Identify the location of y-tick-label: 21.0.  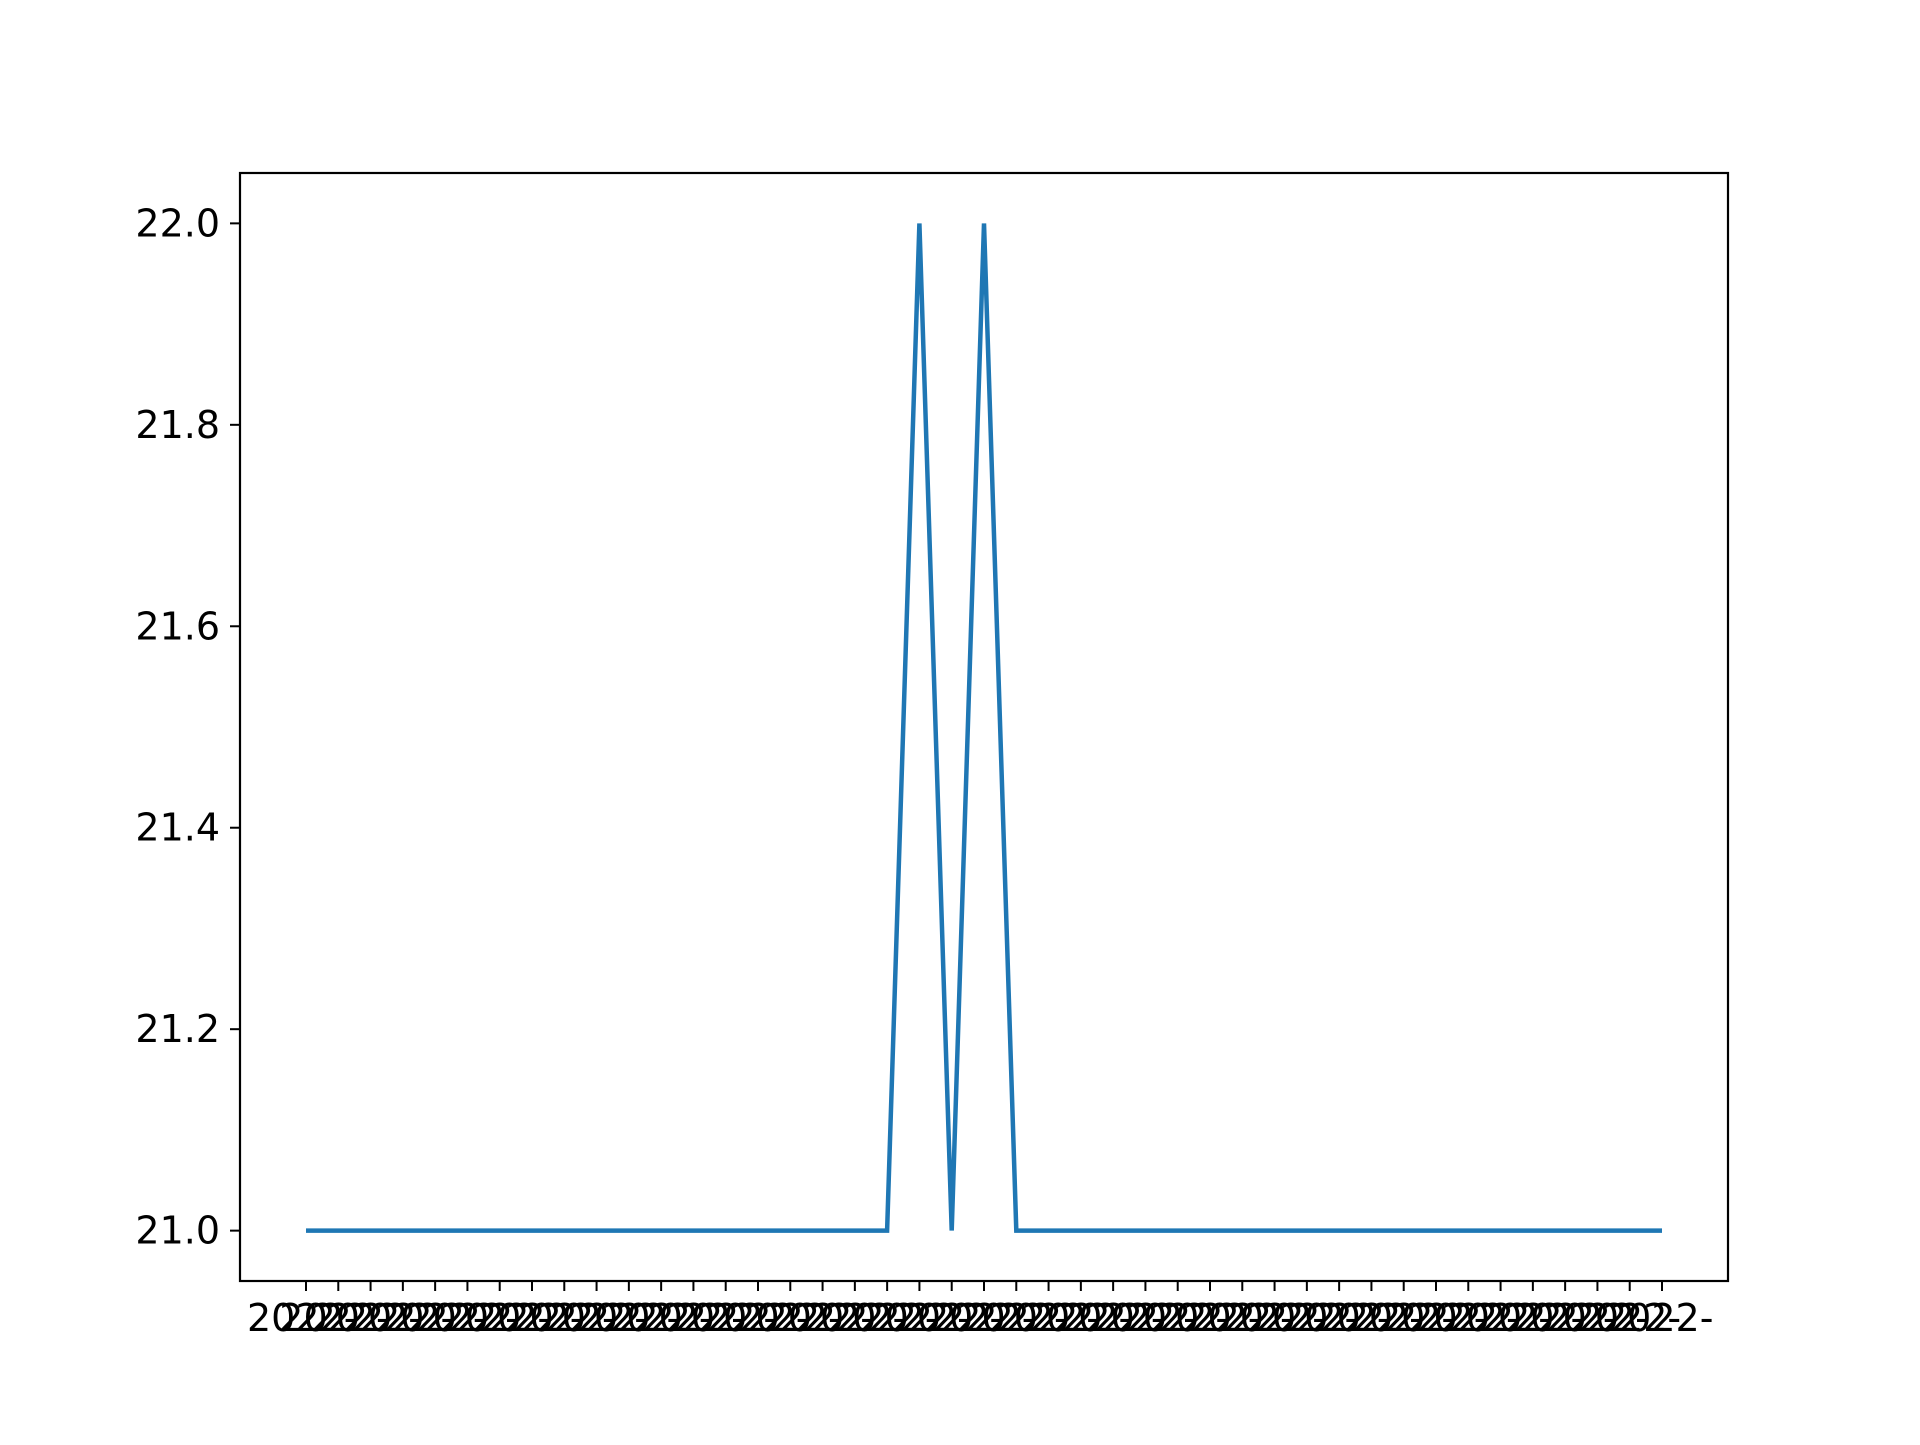
(177, 1231).